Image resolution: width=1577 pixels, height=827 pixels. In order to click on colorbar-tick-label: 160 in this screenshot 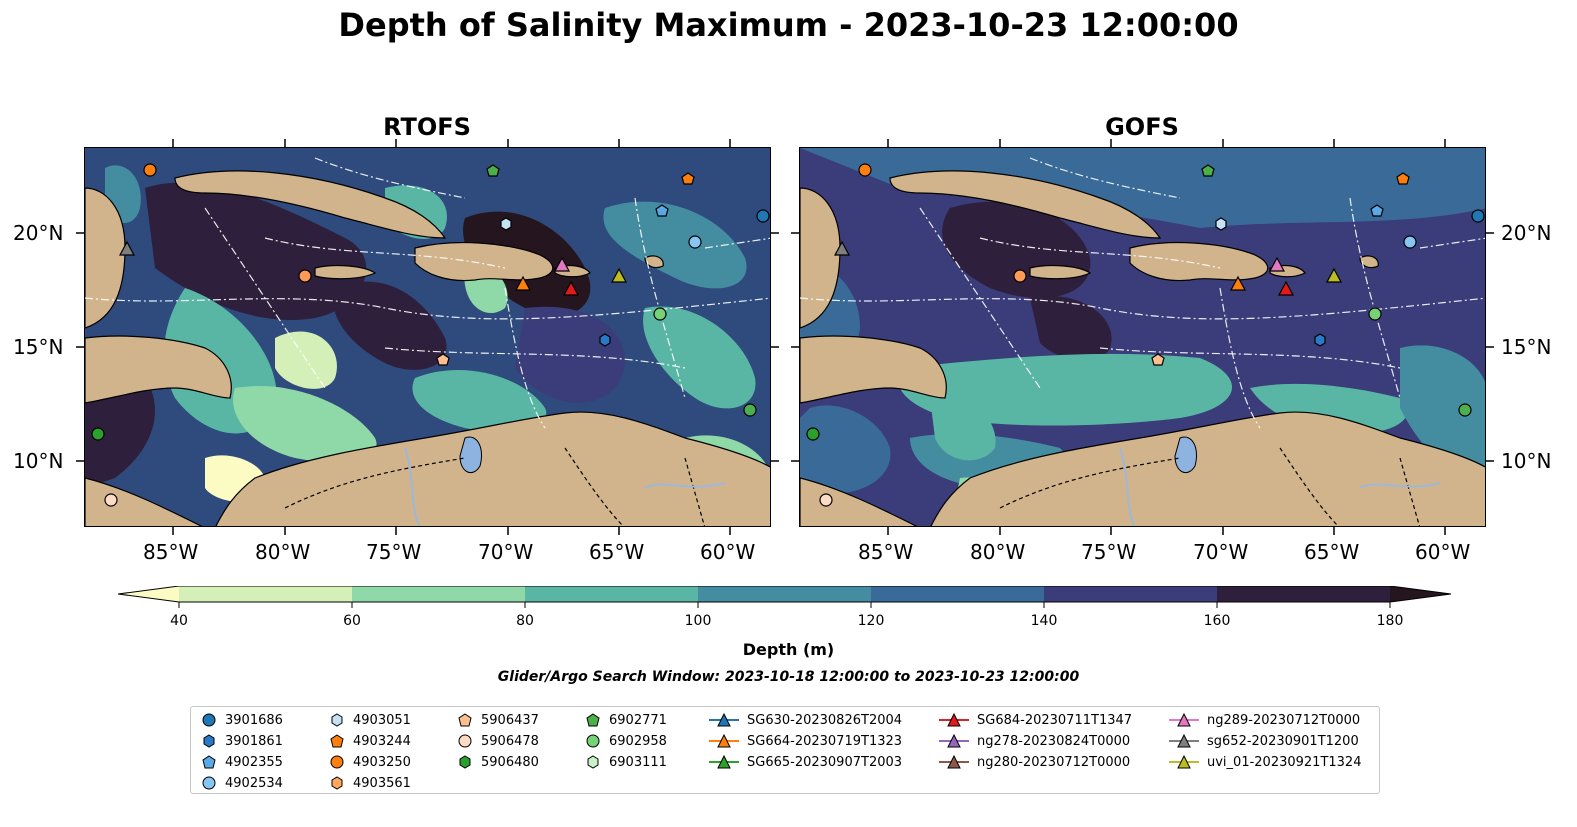, I will do `click(1217, 621)`.